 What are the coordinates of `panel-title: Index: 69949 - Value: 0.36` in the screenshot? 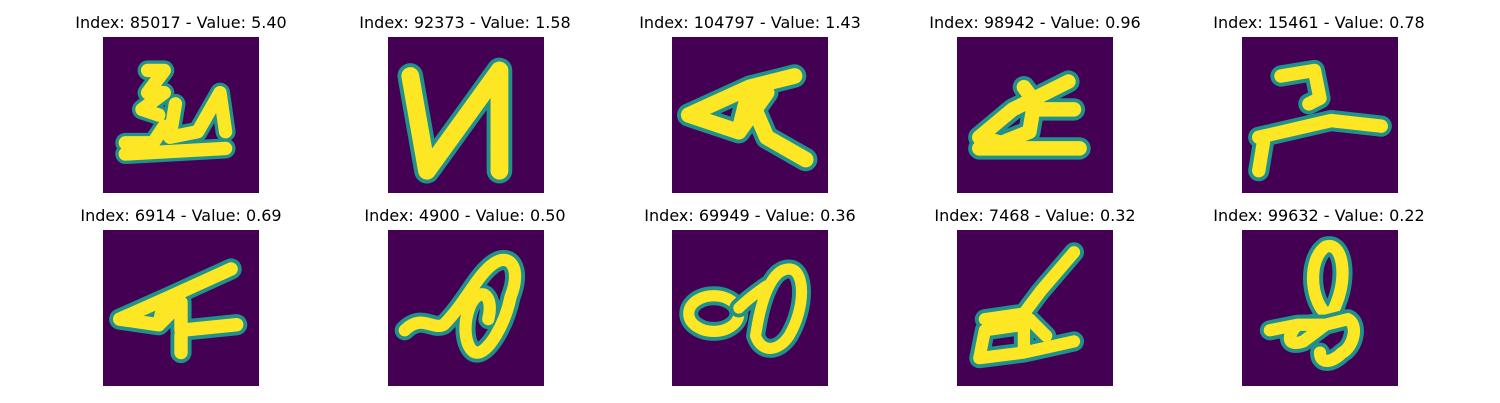 It's located at (750, 215).